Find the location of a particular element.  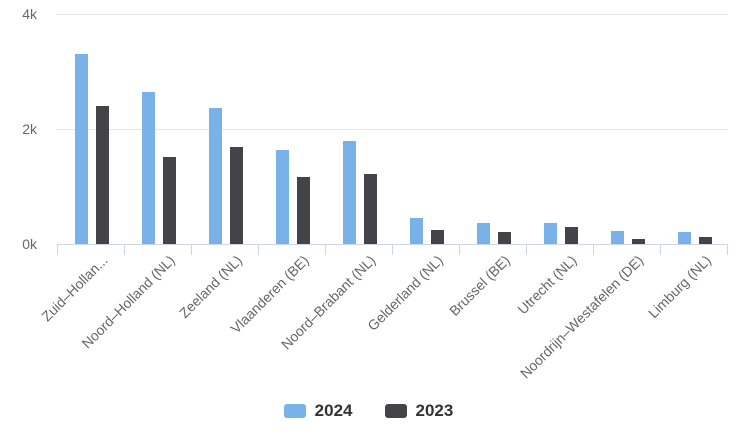

legend-label-2023: 2023 is located at coordinates (434, 410).